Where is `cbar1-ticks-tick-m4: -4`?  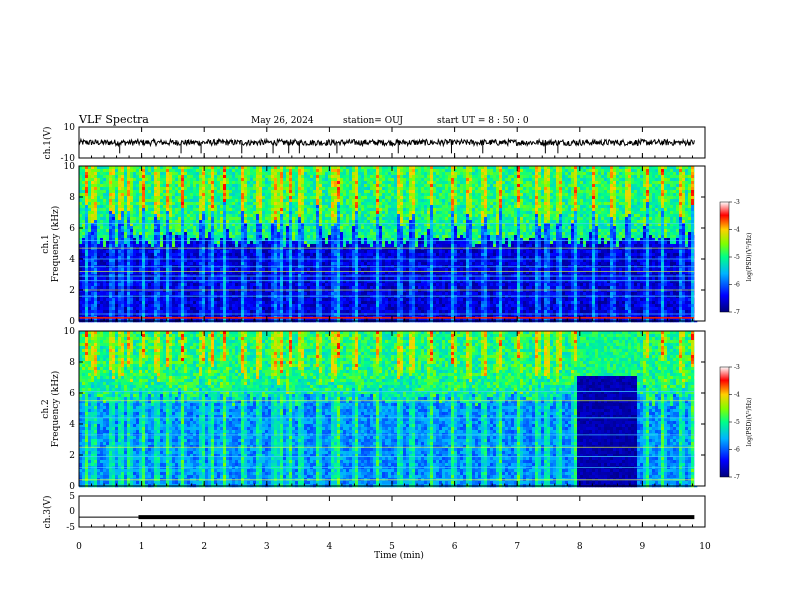 cbar1-ticks-tick-m4: -4 is located at coordinates (737, 230).